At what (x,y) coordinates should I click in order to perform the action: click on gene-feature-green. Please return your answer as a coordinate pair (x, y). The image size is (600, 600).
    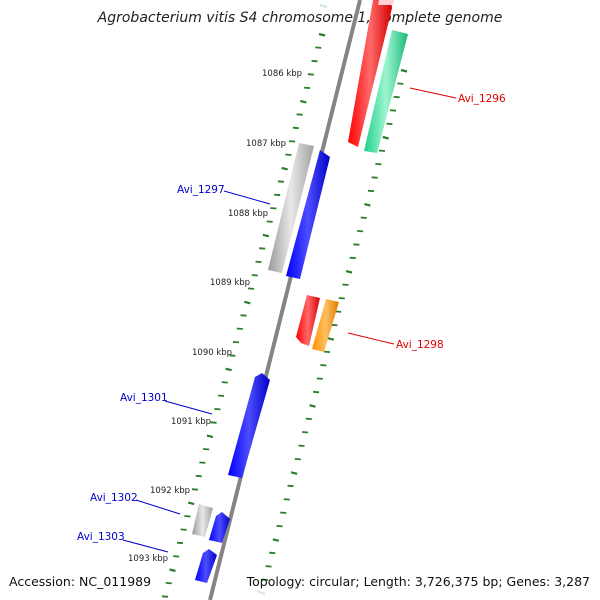
    Looking at the image, I should click on (386, 91).